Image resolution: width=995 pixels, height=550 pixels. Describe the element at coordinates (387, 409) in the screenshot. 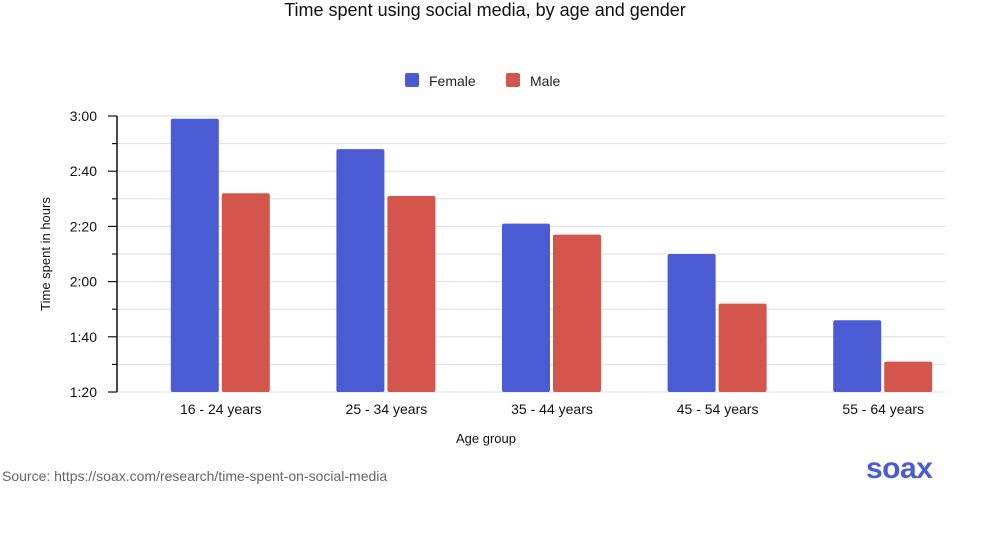

I see `x-tick-label: 25 - 34 years` at that location.